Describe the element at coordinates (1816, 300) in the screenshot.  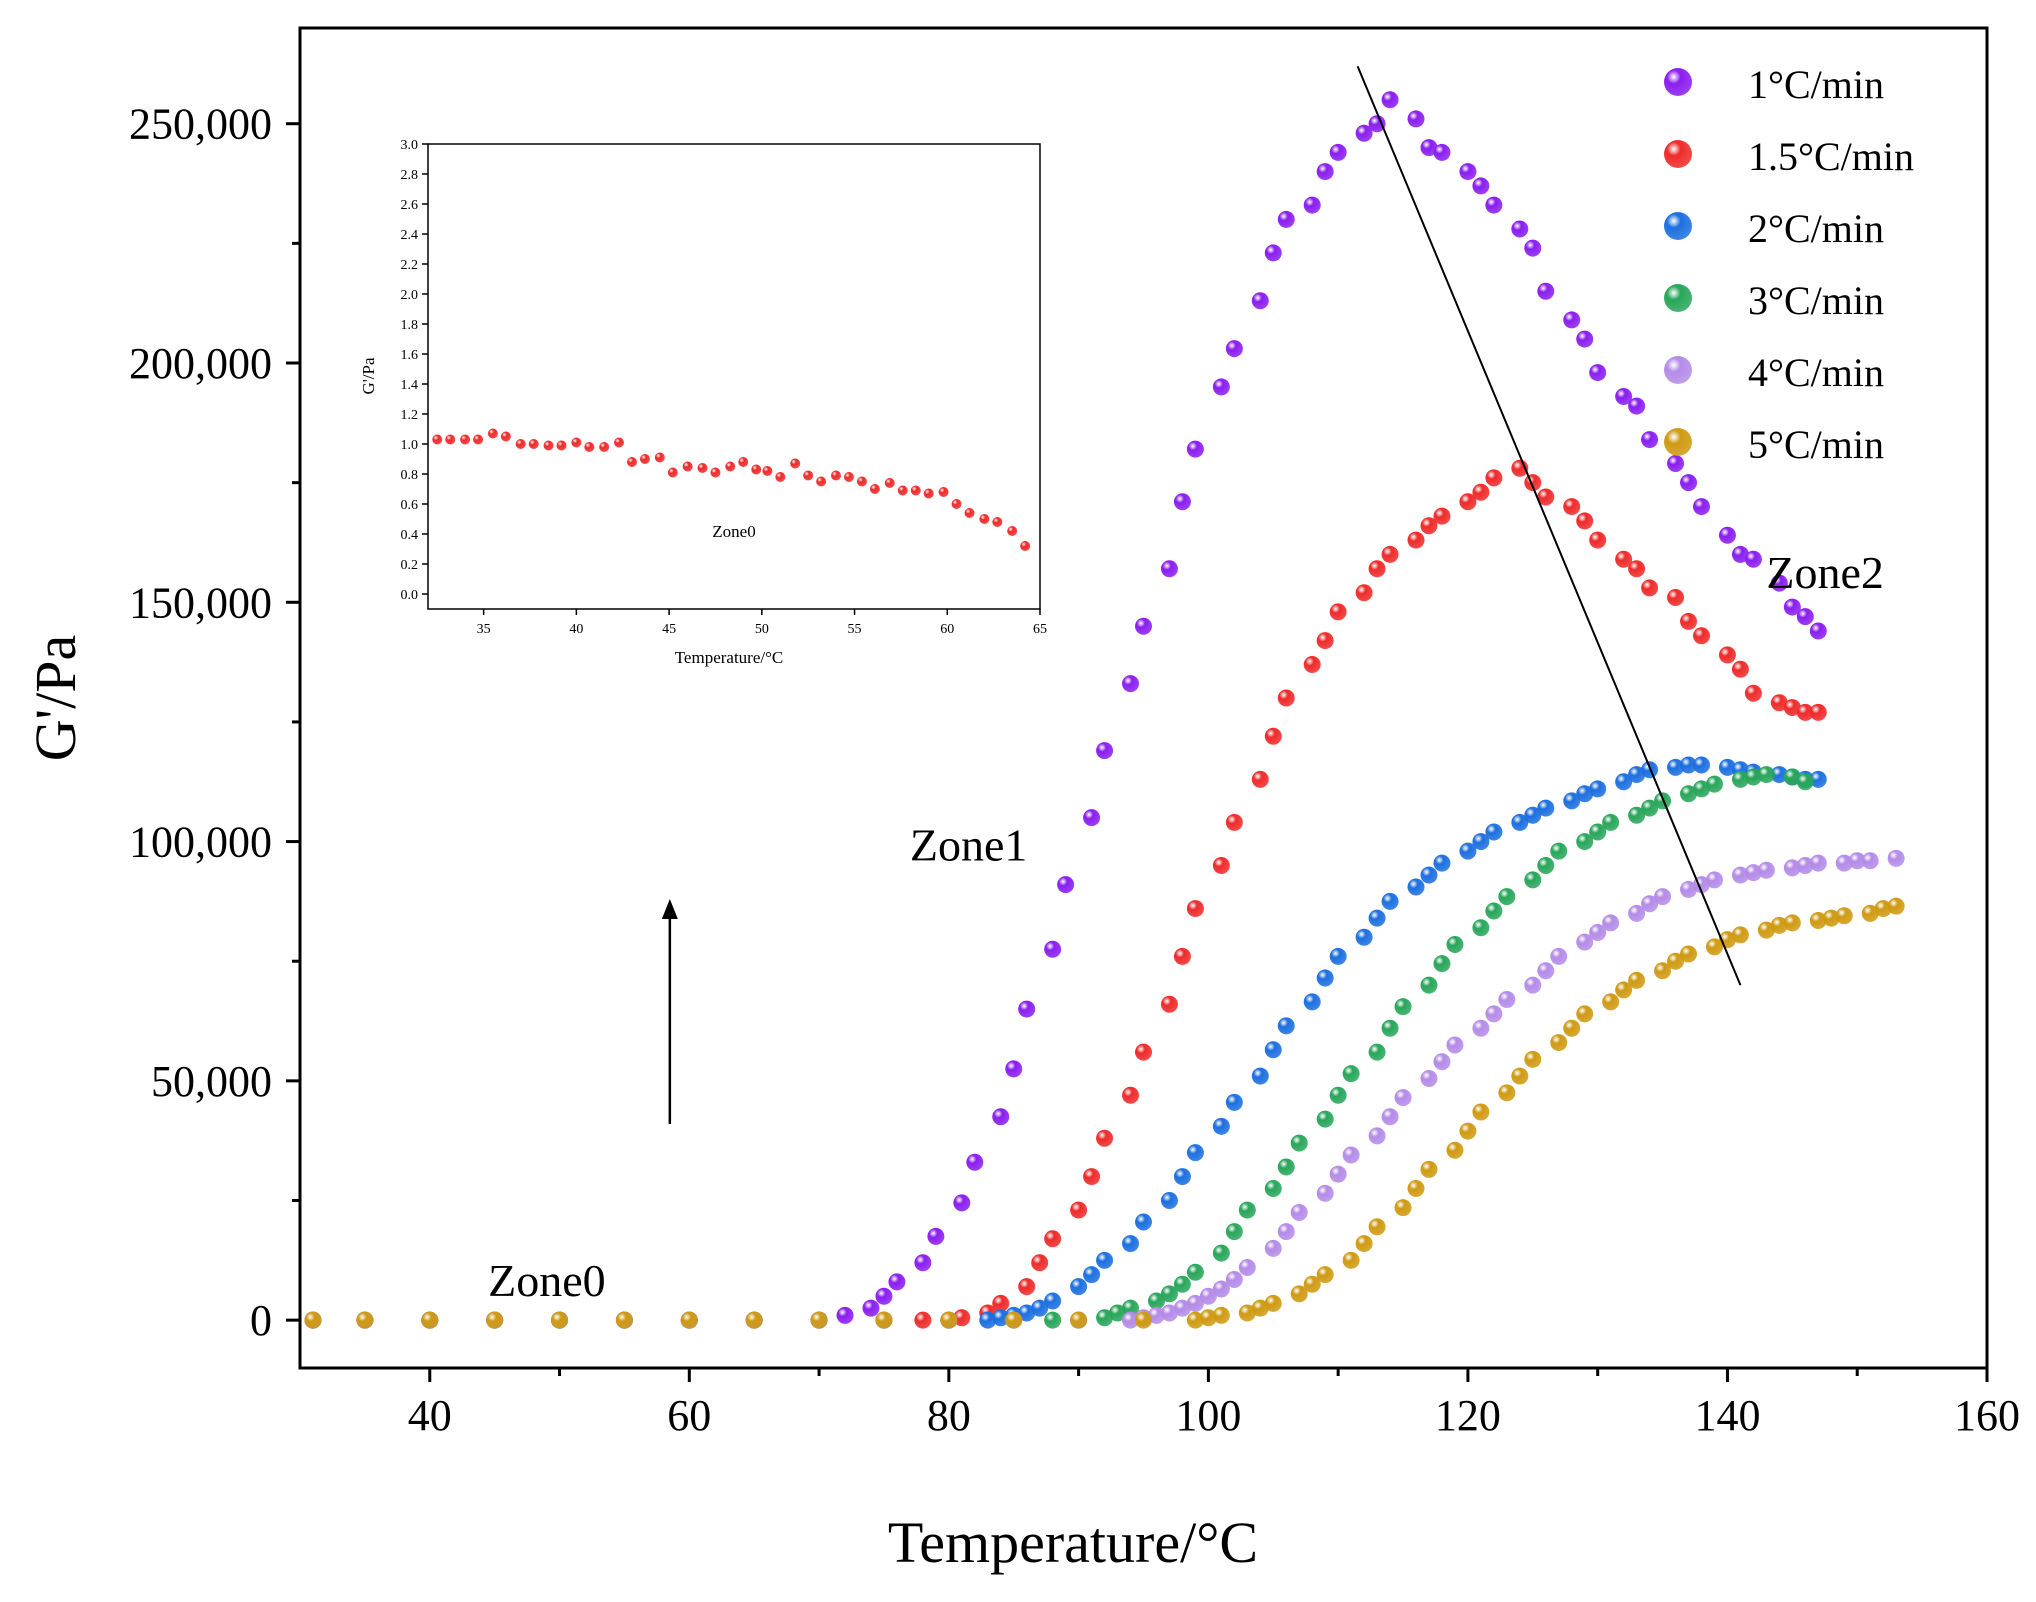
I see `legend-label-4: 3°C/min` at that location.